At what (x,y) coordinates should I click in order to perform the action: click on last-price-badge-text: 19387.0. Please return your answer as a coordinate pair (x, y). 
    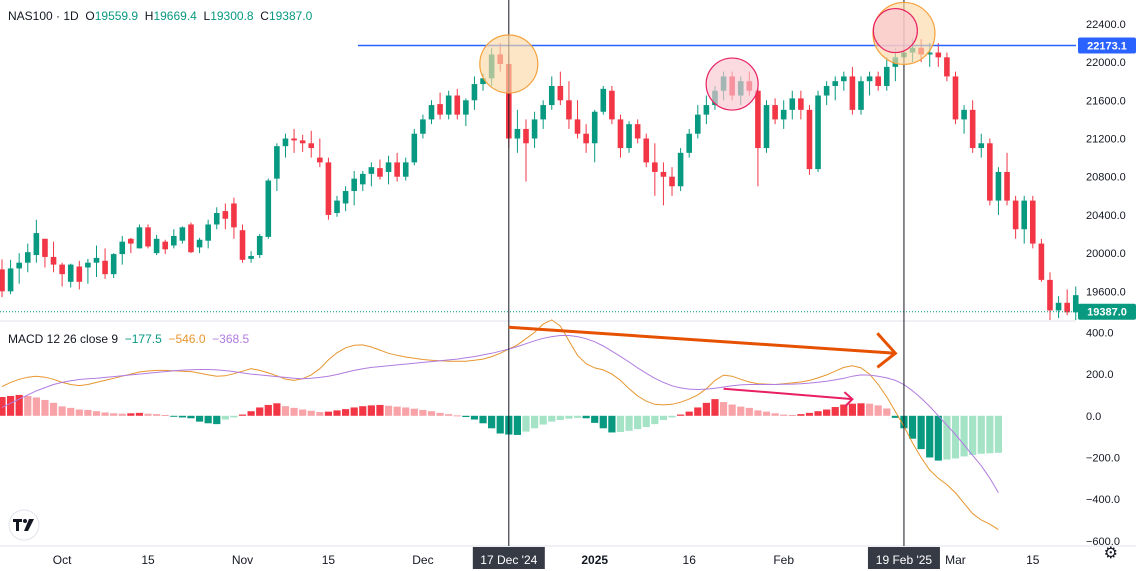
    Looking at the image, I should click on (1107, 313).